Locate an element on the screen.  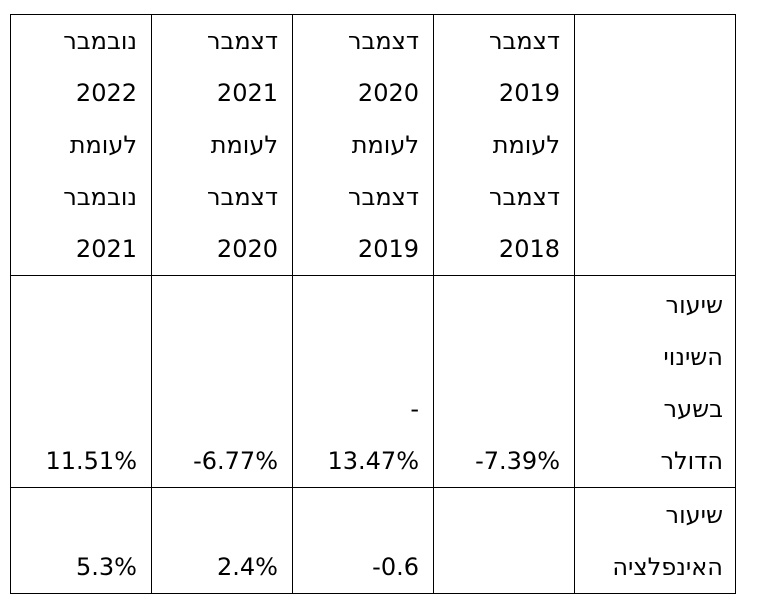
header-cell: דצמבר 2019 לעומת דצמבר 2018 is located at coordinates (504, 145).